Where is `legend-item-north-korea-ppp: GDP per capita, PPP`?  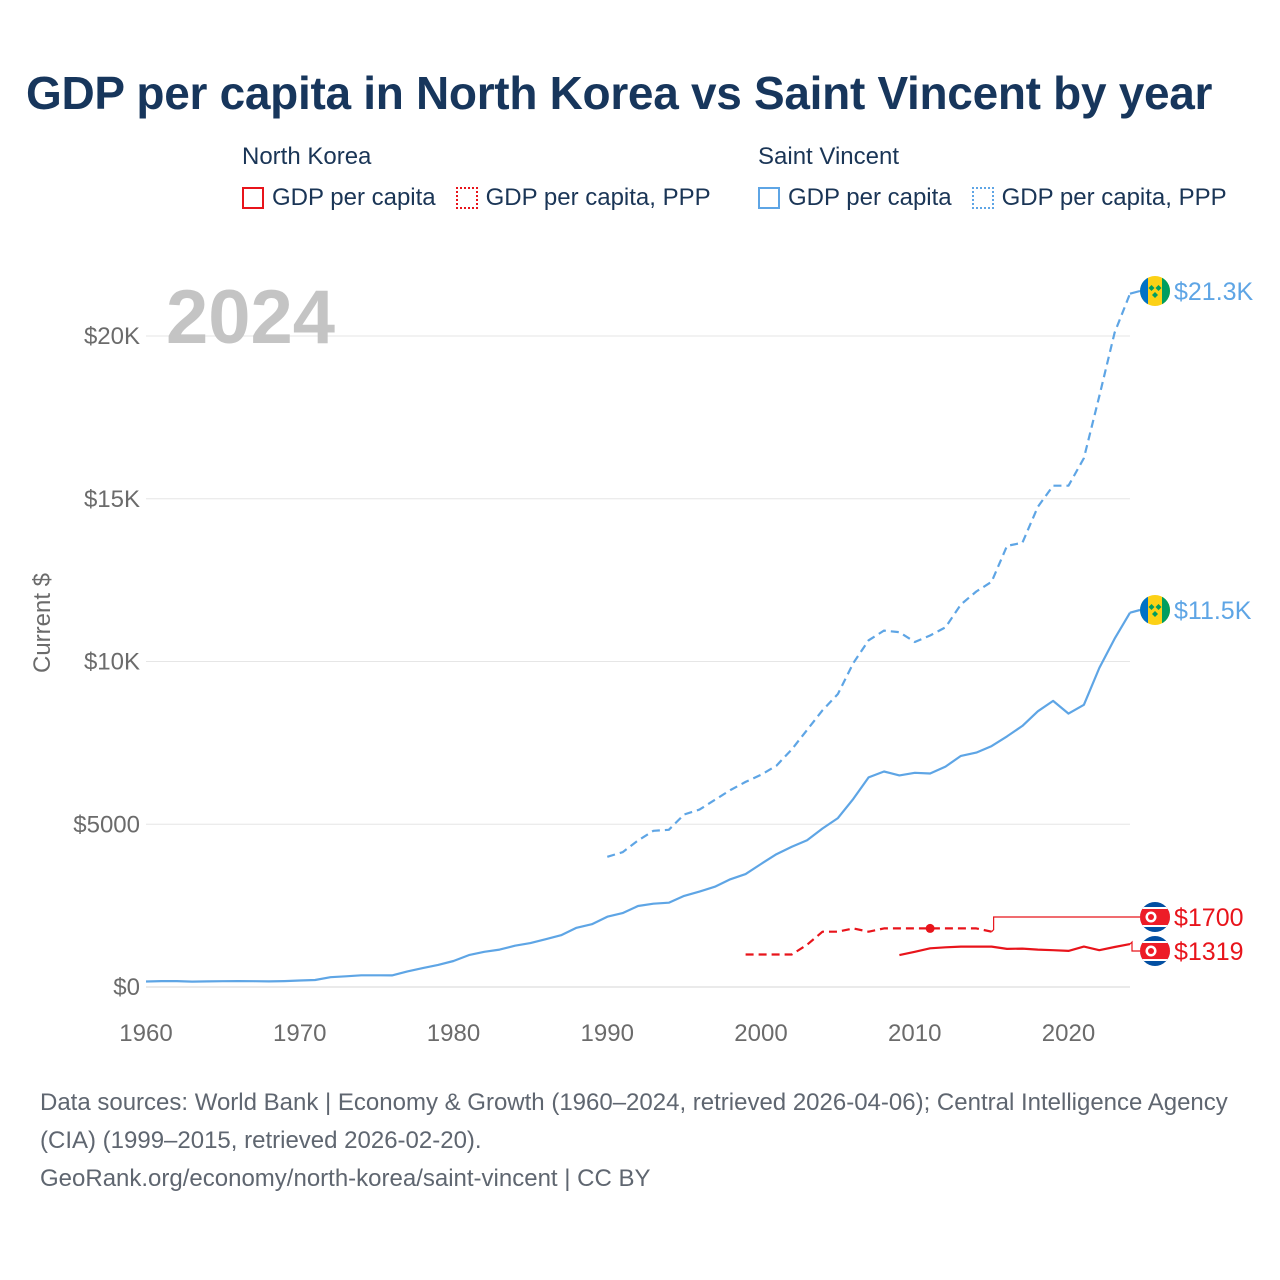 legend-item-north-korea-ppp: GDP per capita, PPP is located at coordinates (583, 198).